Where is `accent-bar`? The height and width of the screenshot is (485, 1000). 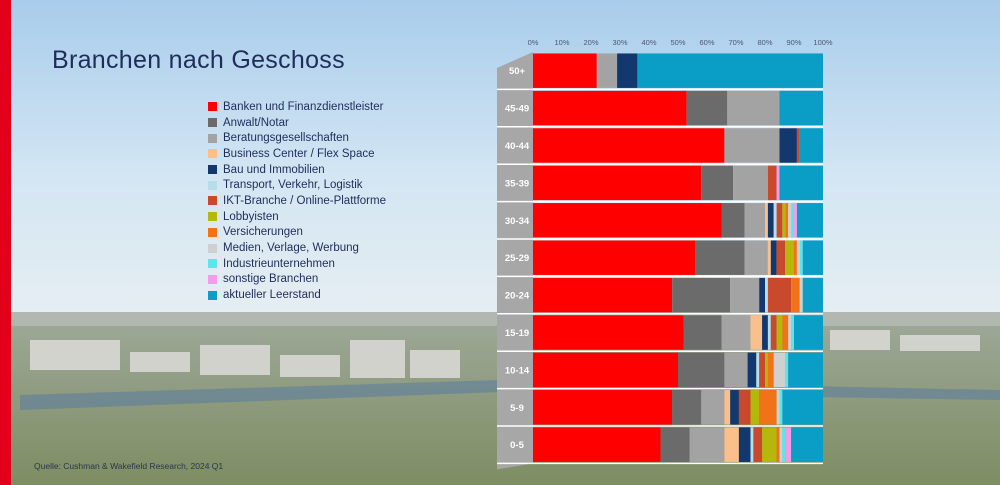
accent-bar is located at coordinates (5, 242).